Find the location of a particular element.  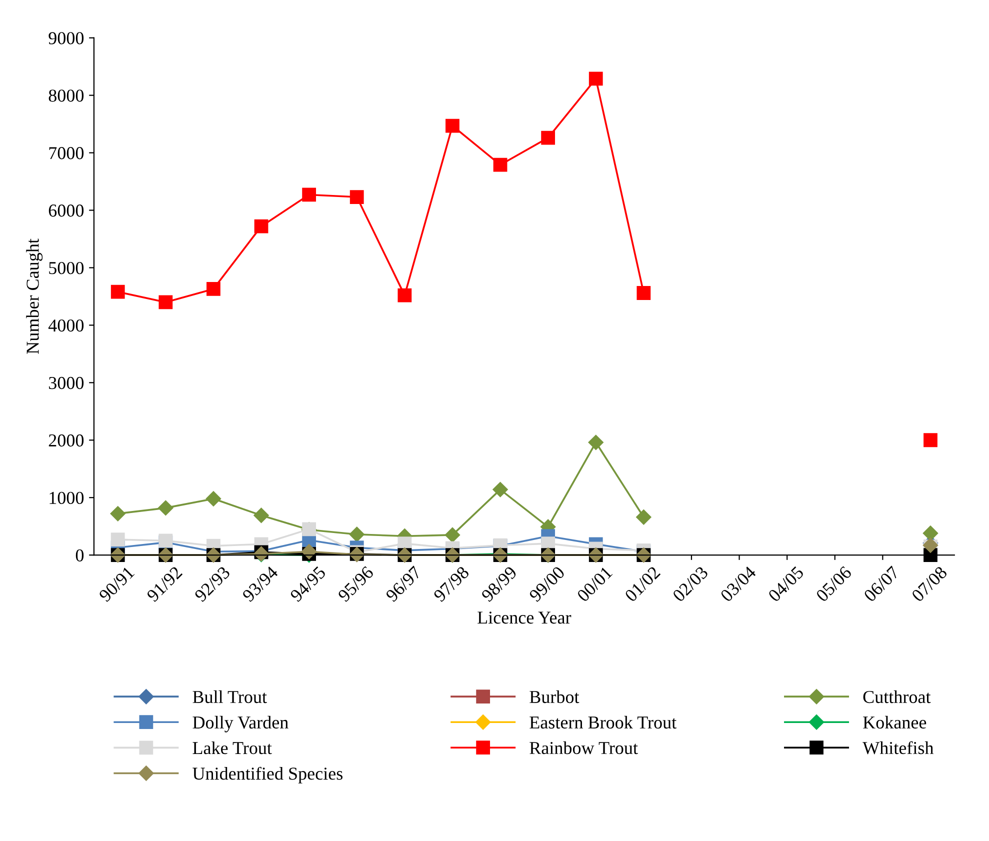

legend-label: Eastern Brook Trout is located at coordinates (603, 722).